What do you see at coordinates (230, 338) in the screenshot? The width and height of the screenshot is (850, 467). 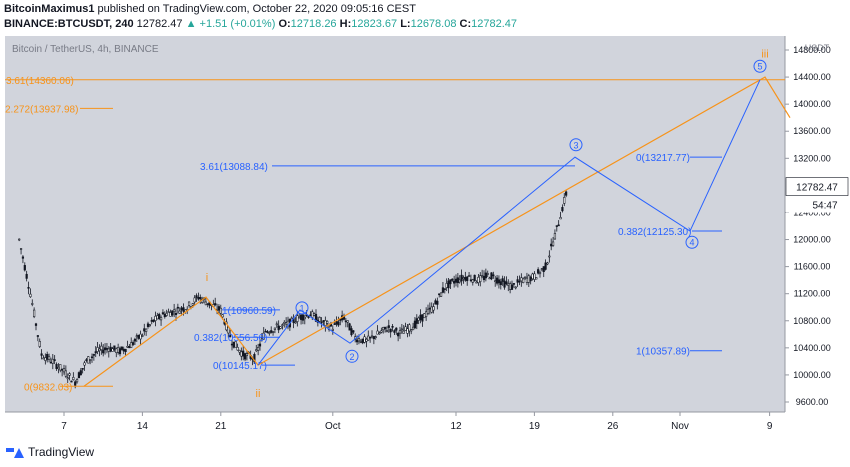 I see `blue-level-label: 0.382(10556.56)` at bounding box center [230, 338].